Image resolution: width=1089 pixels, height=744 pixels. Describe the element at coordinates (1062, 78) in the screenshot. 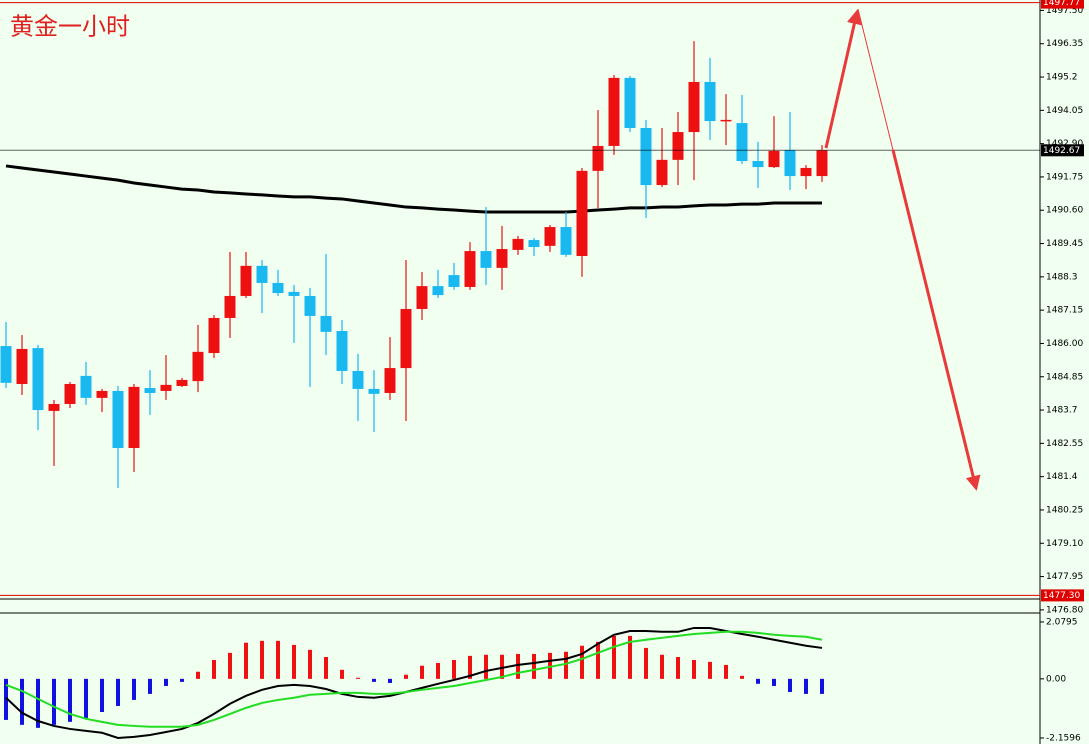

I see `y-tick-label: 1495.2` at that location.